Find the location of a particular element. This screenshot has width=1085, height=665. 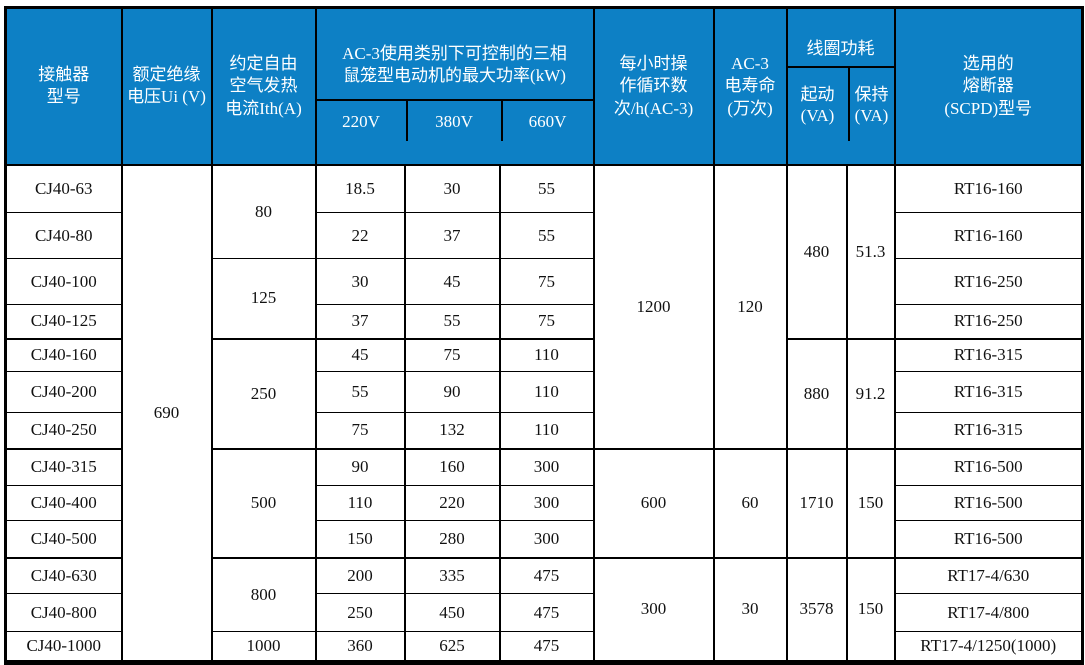

cell-model: CJ40-500 is located at coordinates (63, 539).